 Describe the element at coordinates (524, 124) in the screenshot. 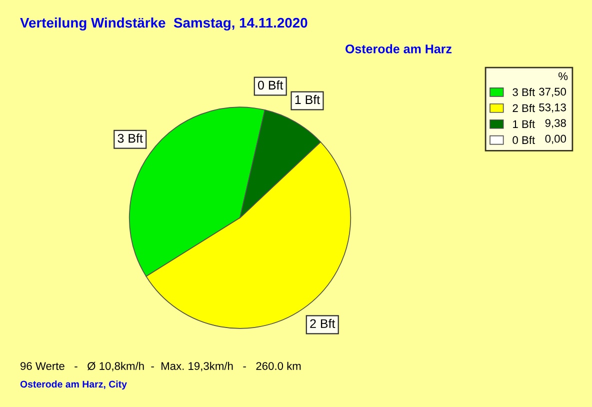

I see `legend-label: 1 Bft` at that location.